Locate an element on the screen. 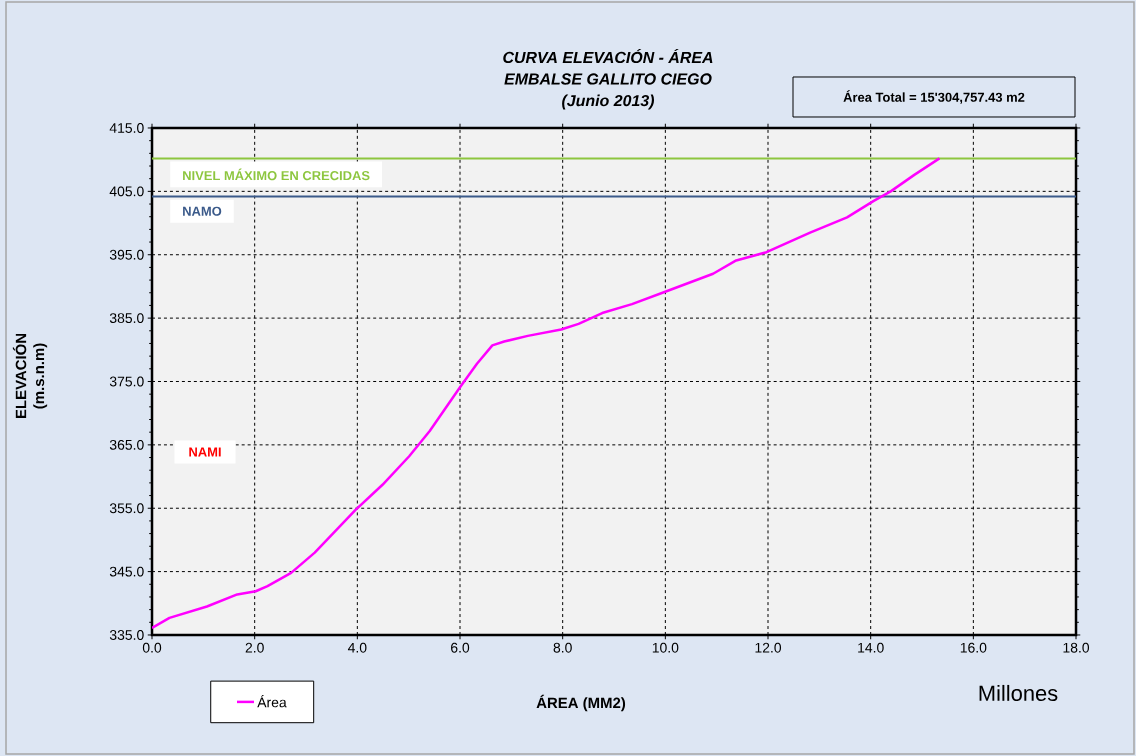 The height and width of the screenshot is (756, 1136). annotation: NAMI is located at coordinates (205, 452).